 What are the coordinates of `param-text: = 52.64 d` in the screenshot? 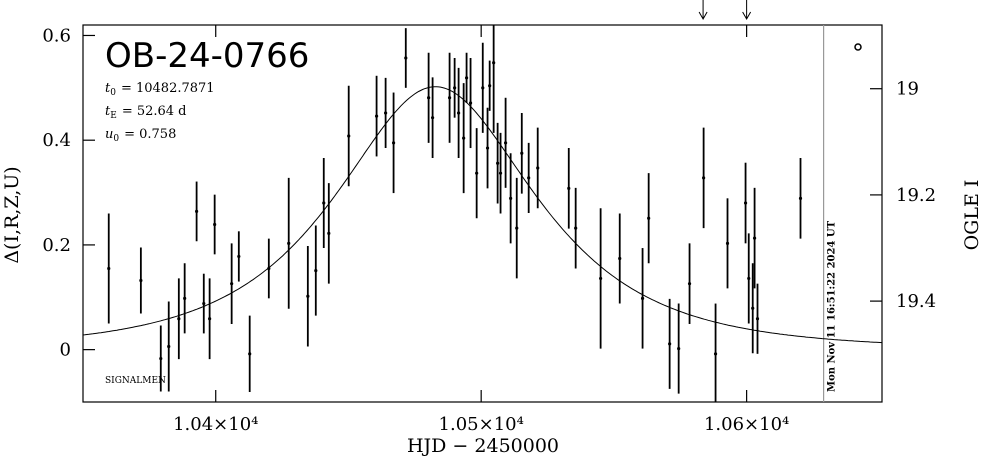 It's located at (154, 111).